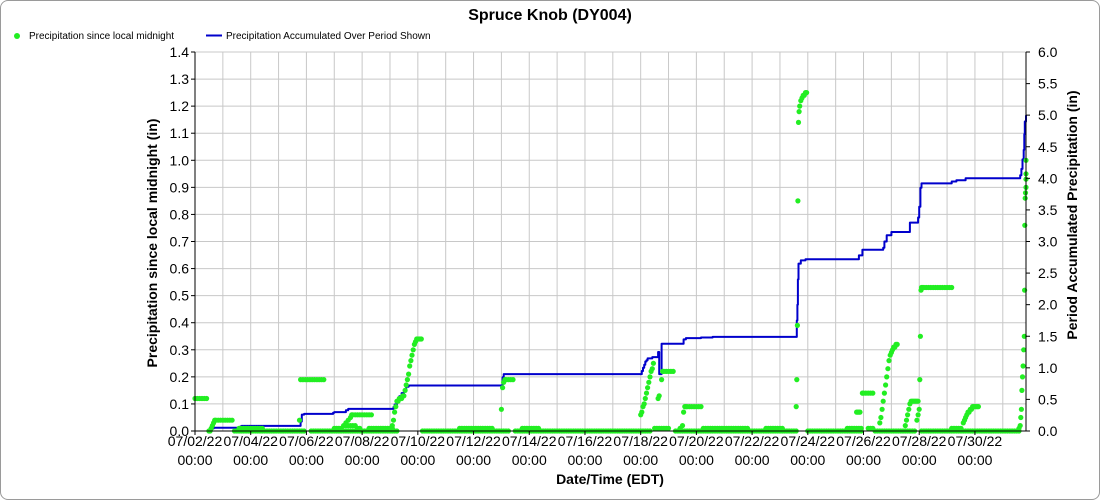 The image size is (1100, 500). What do you see at coordinates (180, 350) in the screenshot?
I see `left-y-tick-label: 0.3` at bounding box center [180, 350].